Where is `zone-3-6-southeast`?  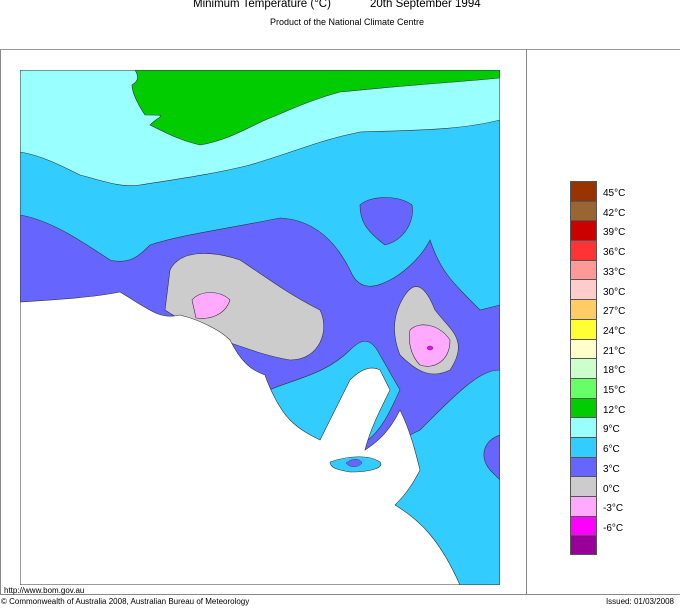
zone-3-6-southeast is located at coordinates (491, 457).